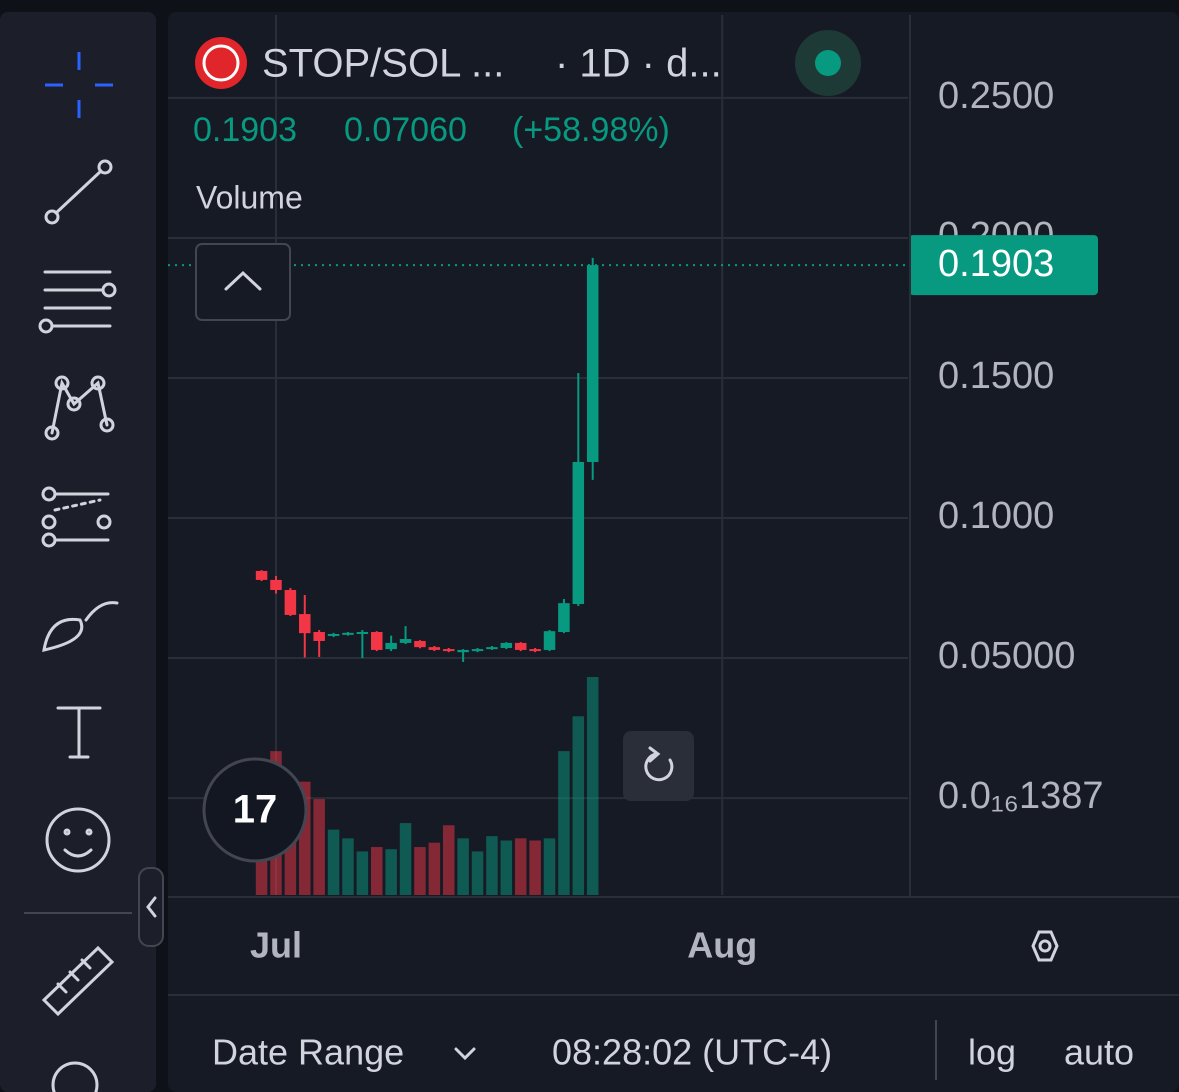  I want to click on pattern-icon, so click(79, 408).